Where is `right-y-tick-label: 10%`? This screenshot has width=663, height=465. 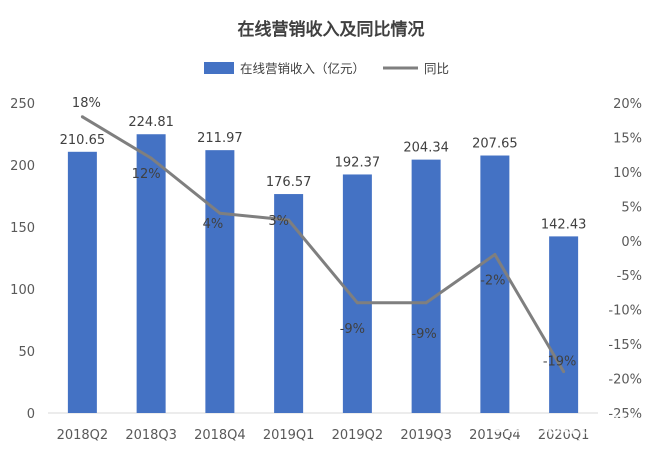
right-y-tick-label: 10% is located at coordinates (627, 173).